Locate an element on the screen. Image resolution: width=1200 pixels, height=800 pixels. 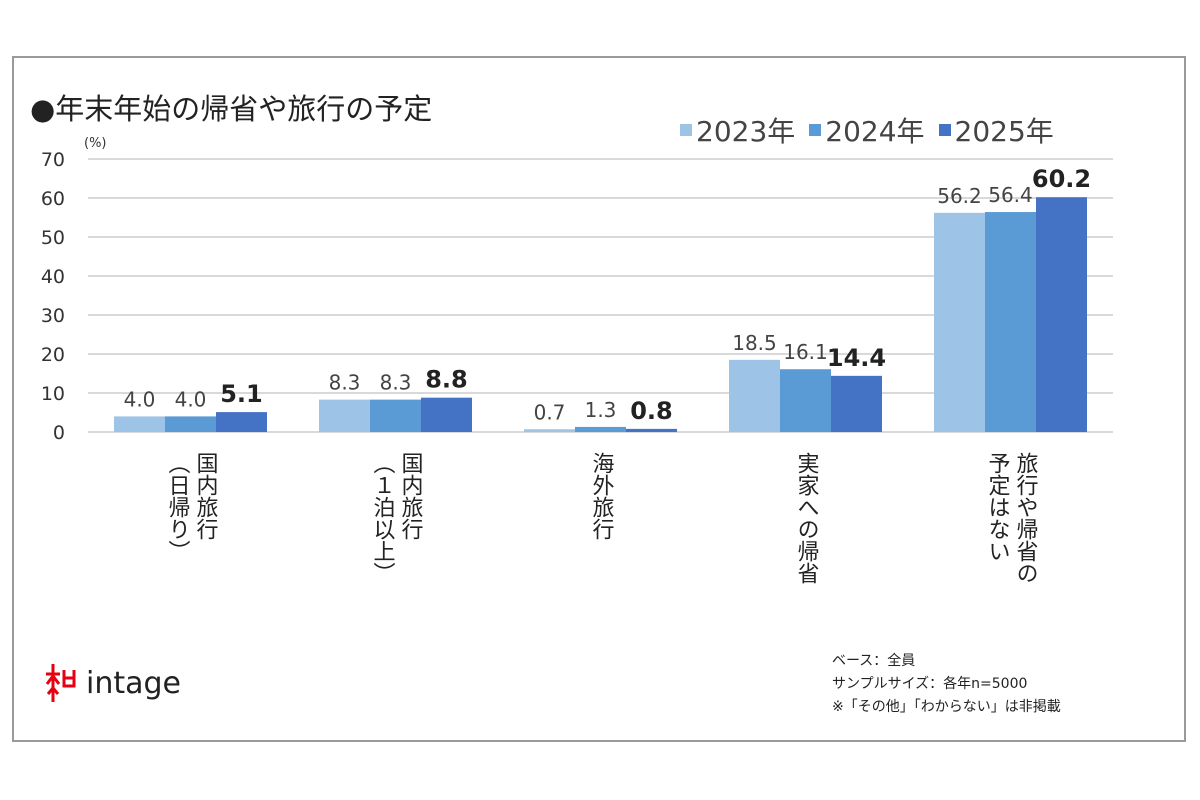
data-label: 56.2 is located at coordinates (959, 196).